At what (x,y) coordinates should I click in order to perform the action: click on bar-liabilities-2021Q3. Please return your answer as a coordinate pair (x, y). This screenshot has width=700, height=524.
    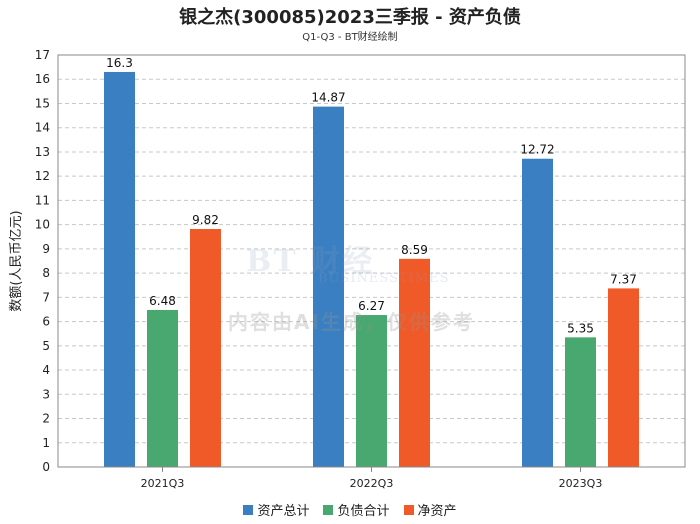
    Looking at the image, I should click on (162, 388).